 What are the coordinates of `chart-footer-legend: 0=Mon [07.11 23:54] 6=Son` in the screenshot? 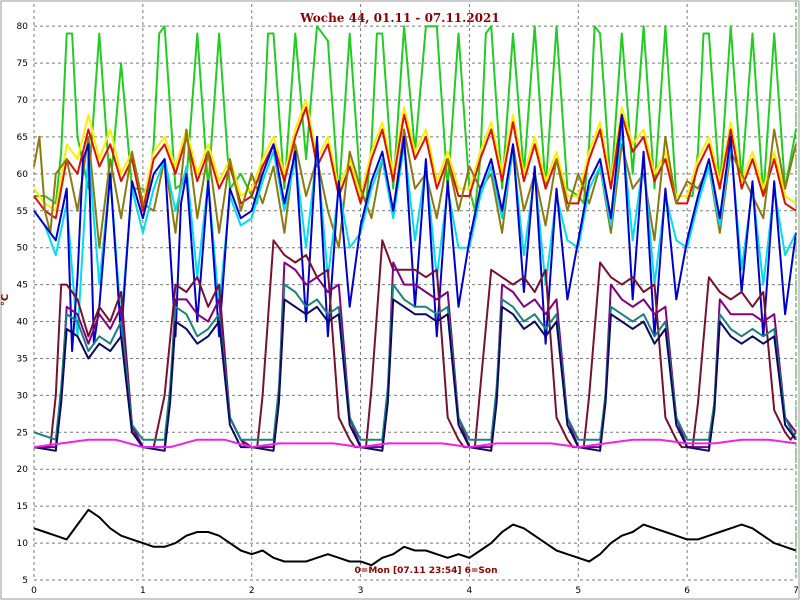 It's located at (426, 571).